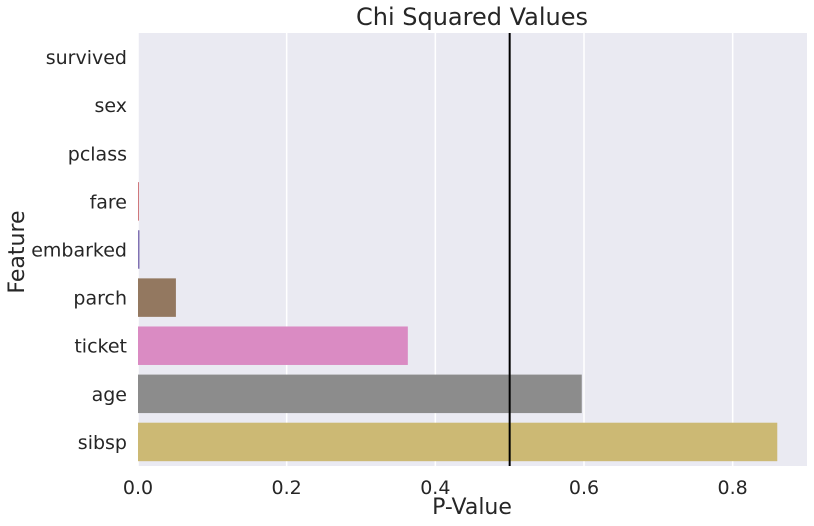 This screenshot has height=526, width=814. What do you see at coordinates (102, 443) in the screenshot?
I see `category-label-sibsp: sibsp` at bounding box center [102, 443].